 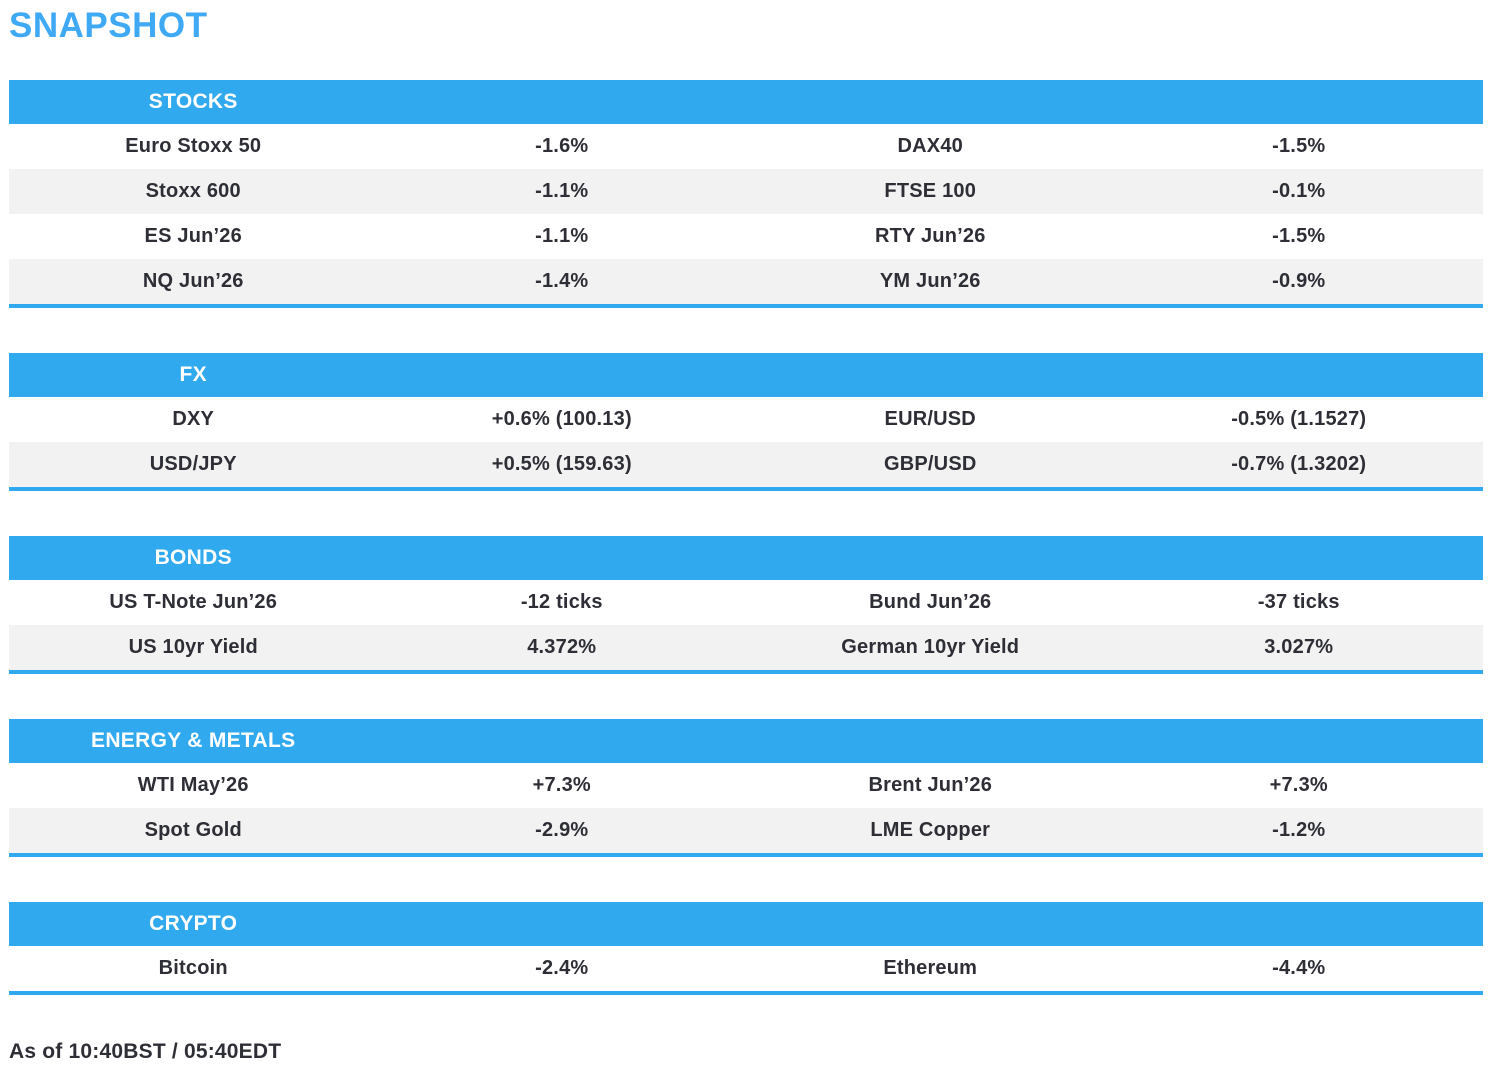 I want to click on instrument-value: -37 ticks, so click(x=1298, y=602).